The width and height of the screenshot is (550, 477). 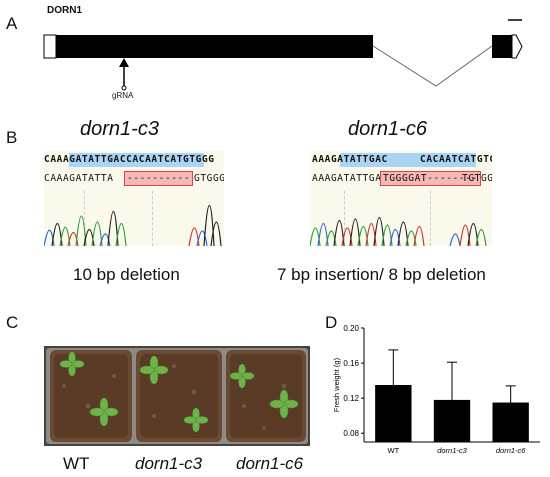 I want to click on pot-c6, so click(x=266, y=396).